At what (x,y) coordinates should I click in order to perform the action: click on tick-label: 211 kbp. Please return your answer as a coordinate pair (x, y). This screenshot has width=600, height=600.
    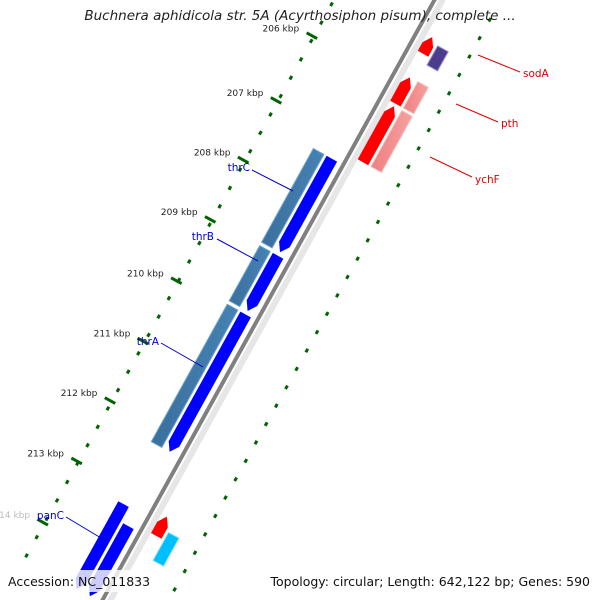
    Looking at the image, I should click on (112, 335).